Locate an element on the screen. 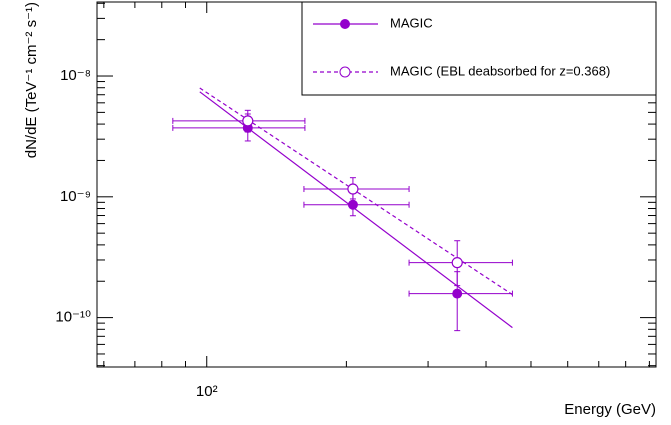  x-axis-title: Energy (GeV) is located at coordinates (610, 409).